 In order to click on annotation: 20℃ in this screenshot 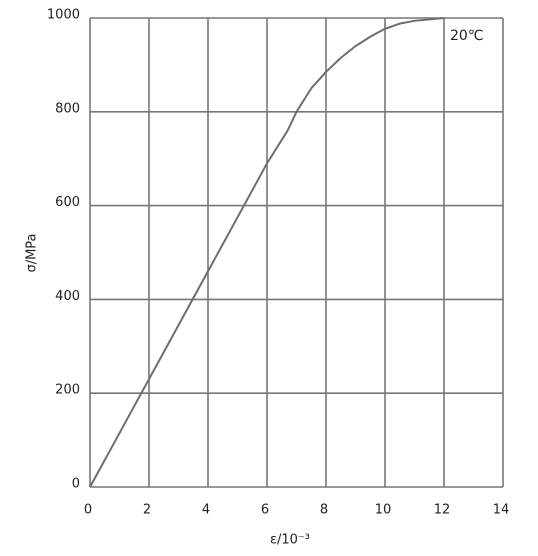, I will do `click(467, 36)`.